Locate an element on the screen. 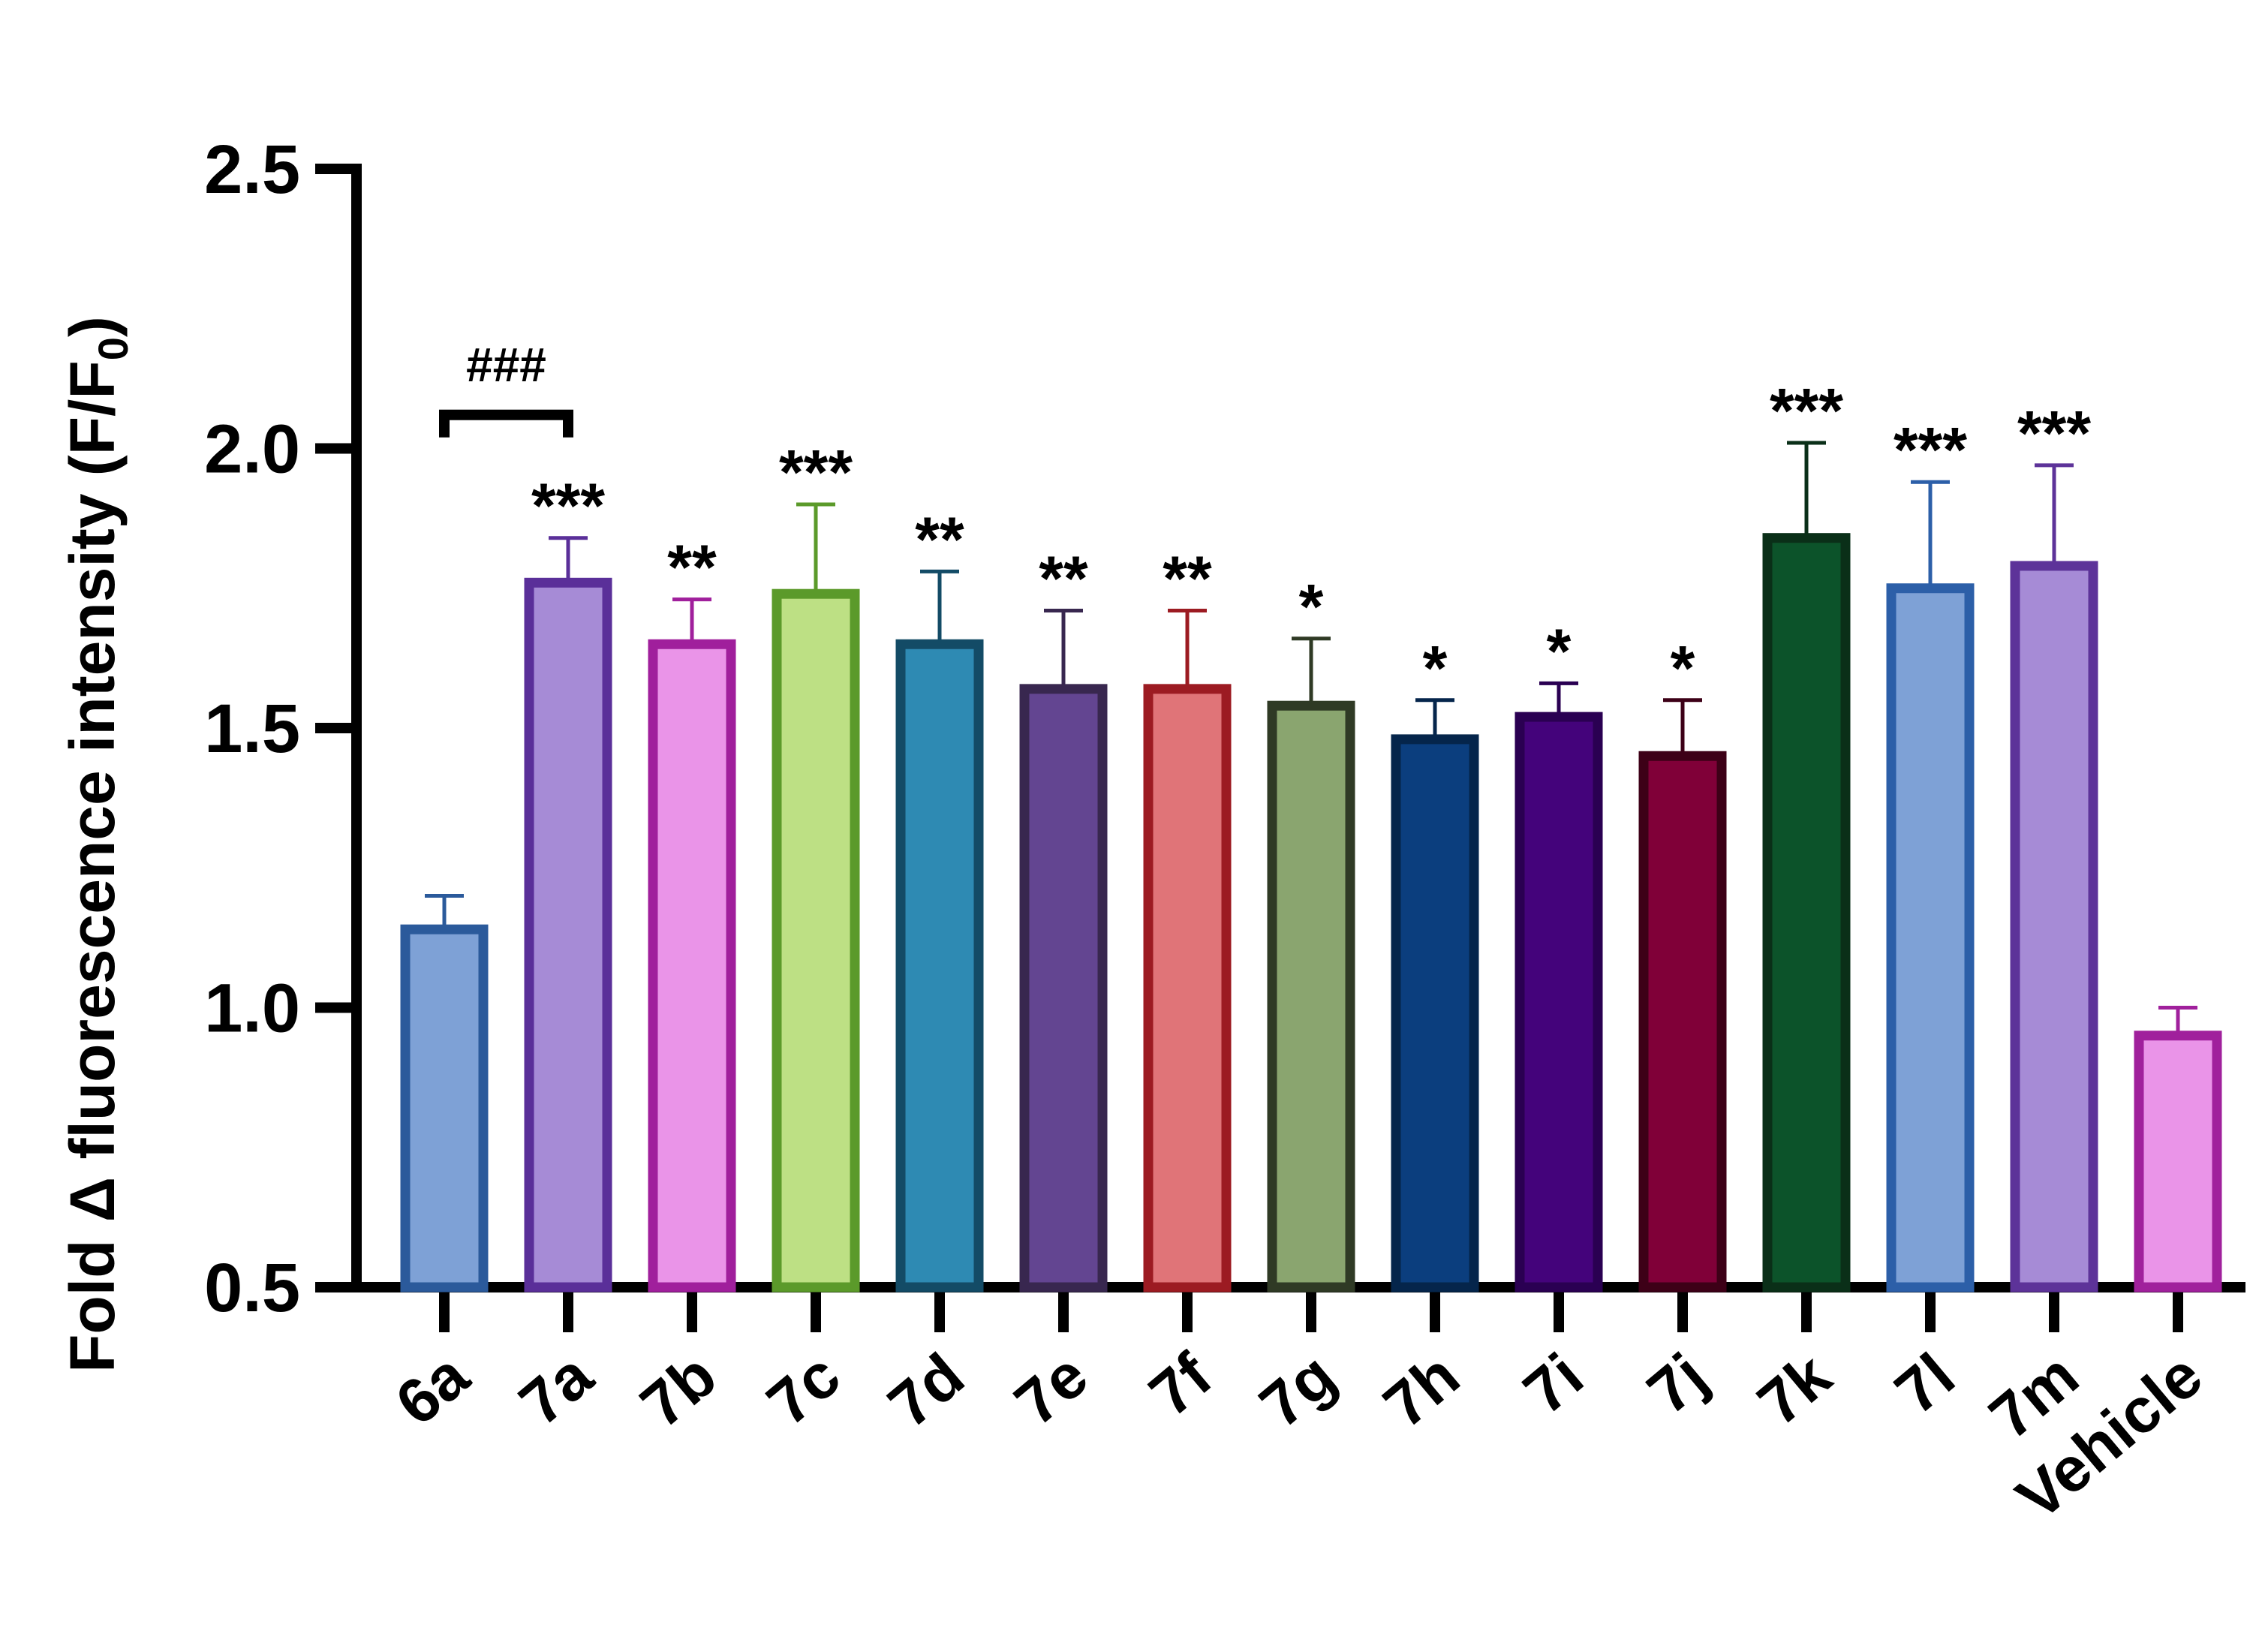  x-tick-label: 7c is located at coordinates (803, 1389).